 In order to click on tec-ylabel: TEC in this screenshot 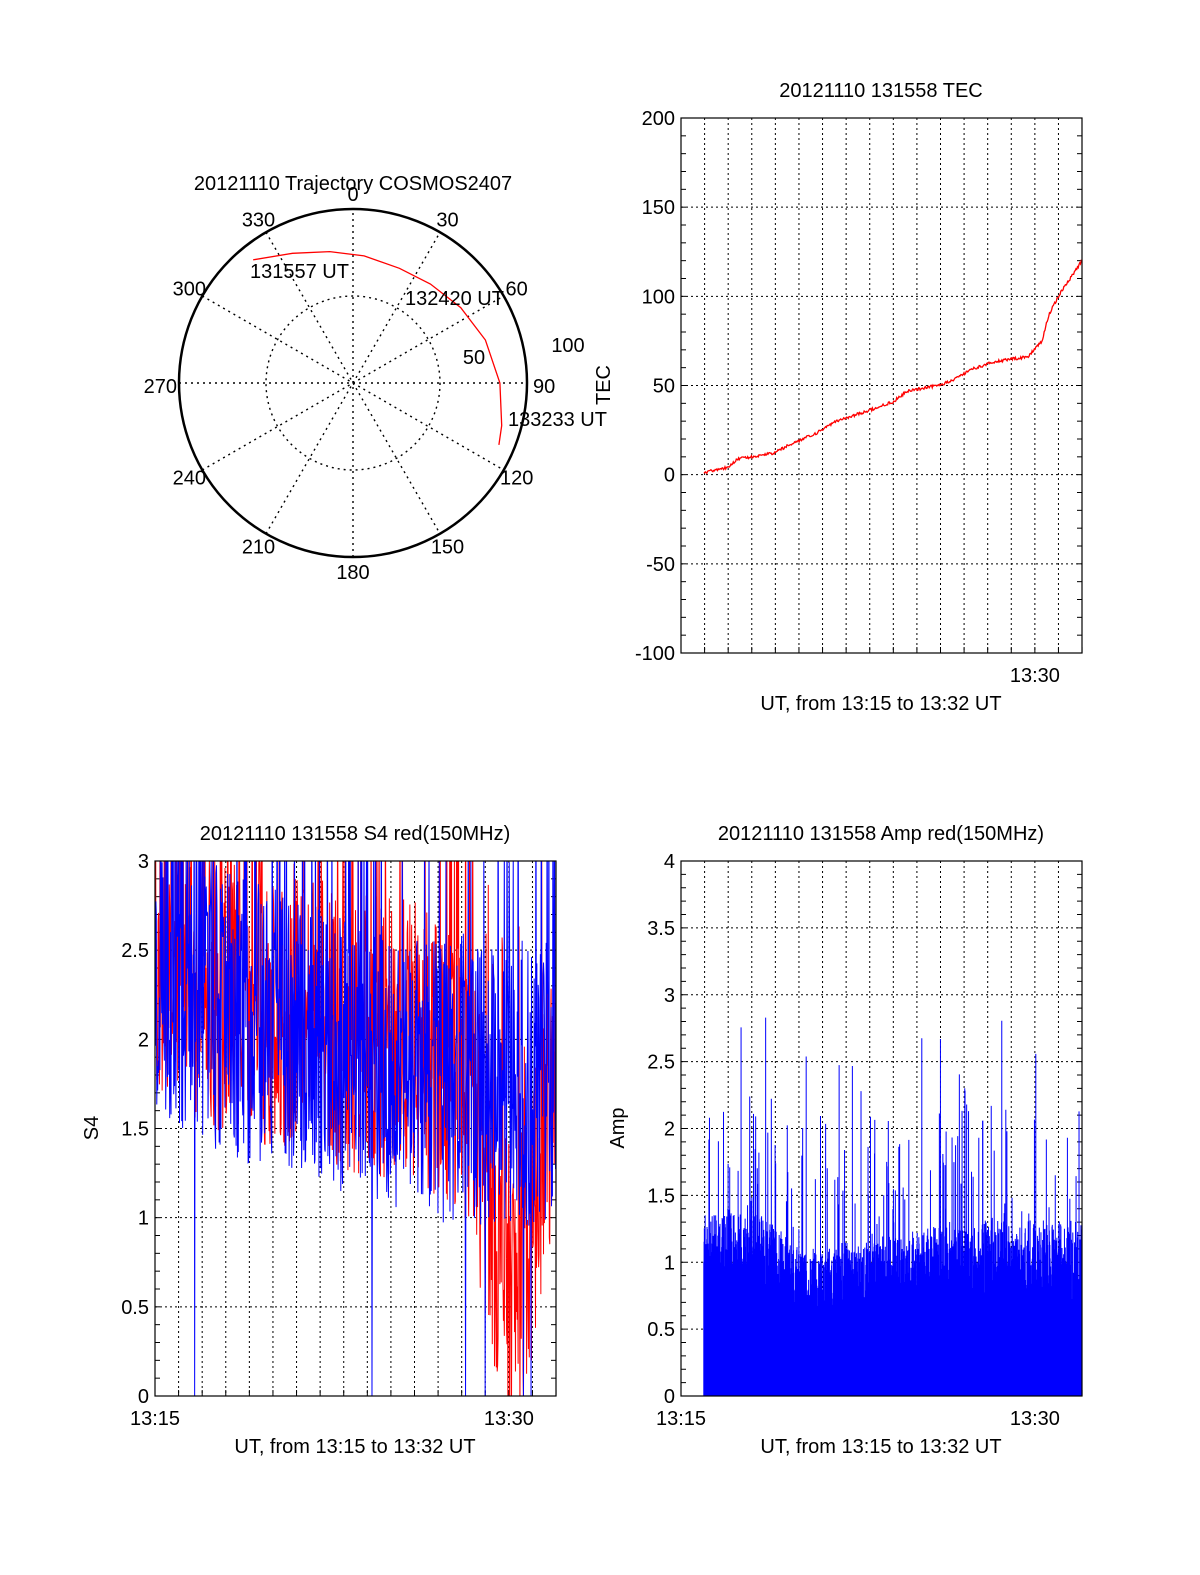, I will do `click(604, 385)`.